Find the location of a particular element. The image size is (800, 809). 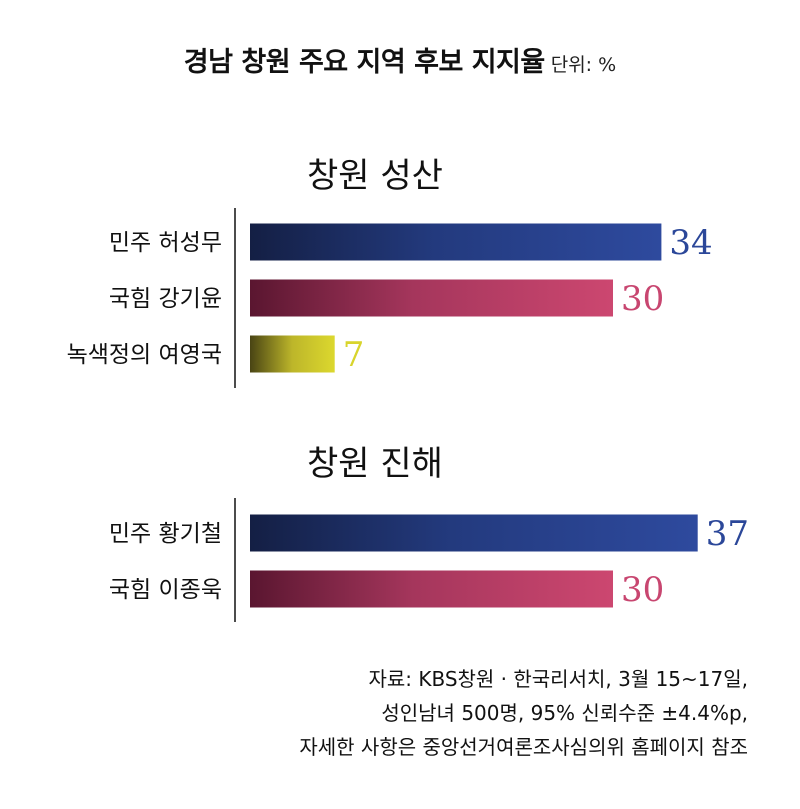

source-line-2: 성인남녀 500명, 95% 신뢰수준 ±4.4%p, is located at coordinates (564, 713).